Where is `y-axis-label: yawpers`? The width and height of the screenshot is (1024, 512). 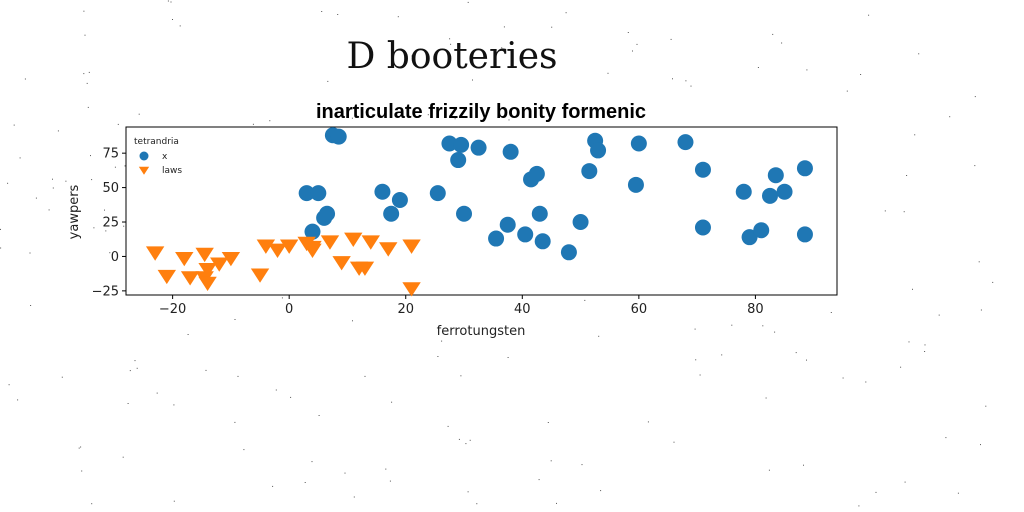 y-axis-label: yawpers is located at coordinates (74, 211).